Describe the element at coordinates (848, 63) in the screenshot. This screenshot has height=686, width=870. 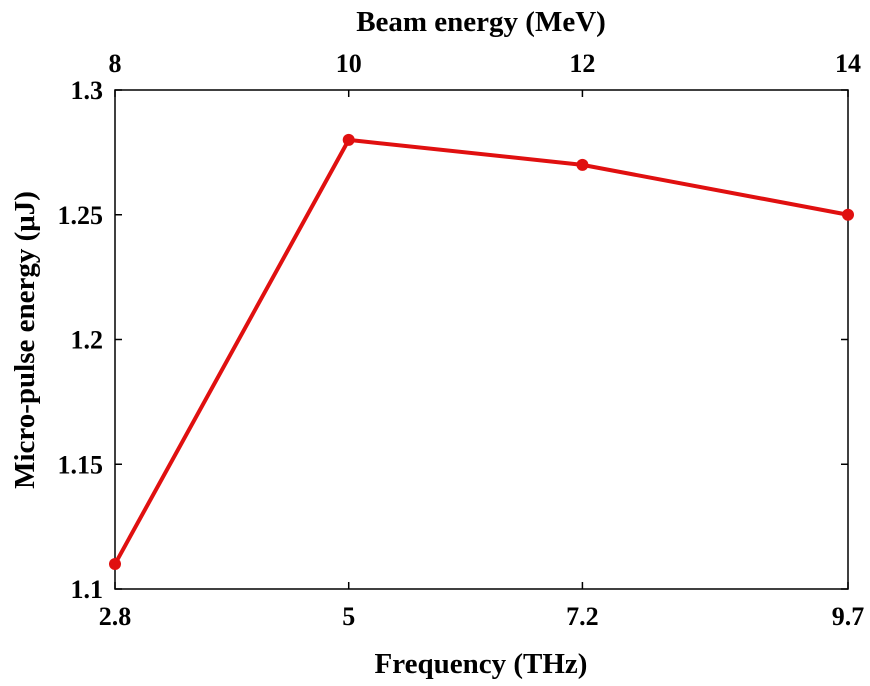
I see `x2-tick-label: 14` at that location.